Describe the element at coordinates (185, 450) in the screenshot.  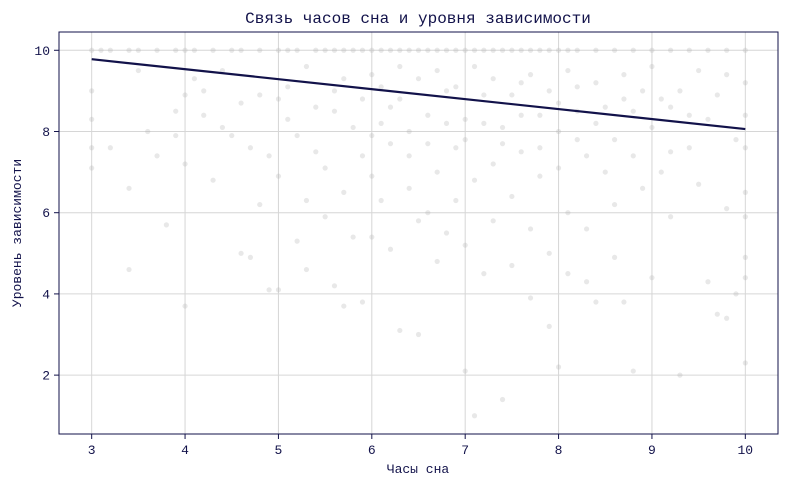
I see `x-tick-label: 4` at that location.